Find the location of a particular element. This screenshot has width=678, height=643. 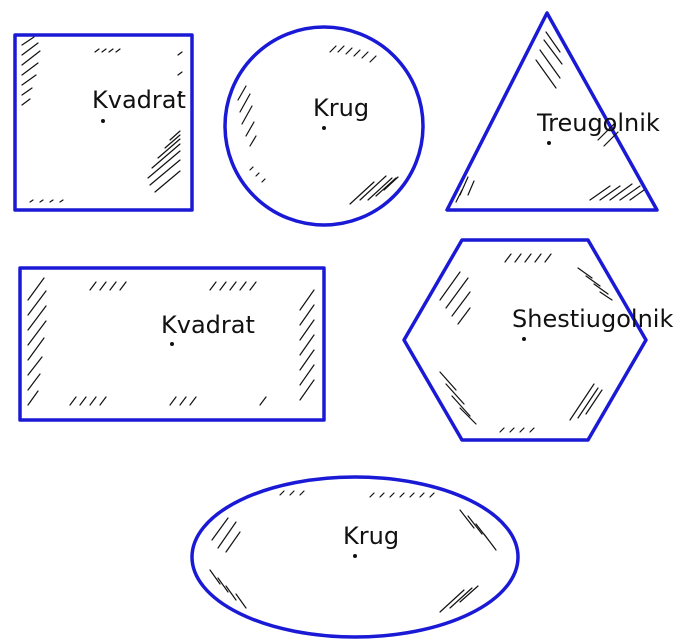

hexagon-label: Shestiugolnik is located at coordinates (592, 319).